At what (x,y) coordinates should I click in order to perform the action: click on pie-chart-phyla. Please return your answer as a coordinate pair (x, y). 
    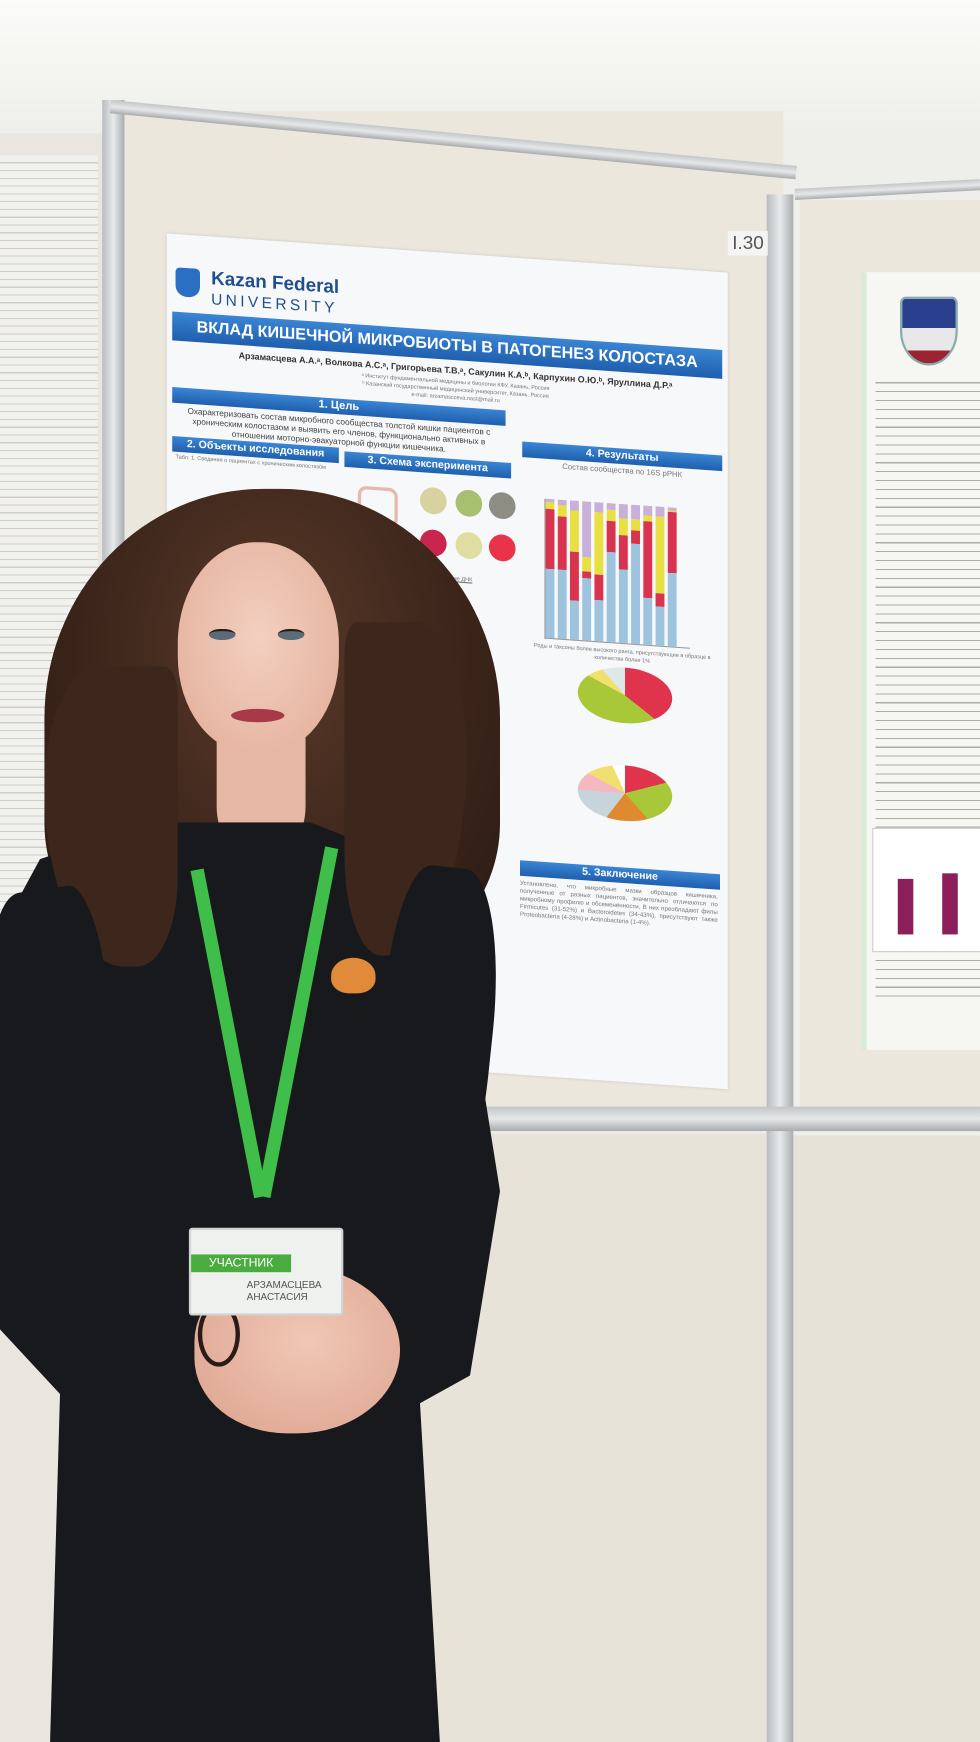
    Looking at the image, I should click on (625, 695).